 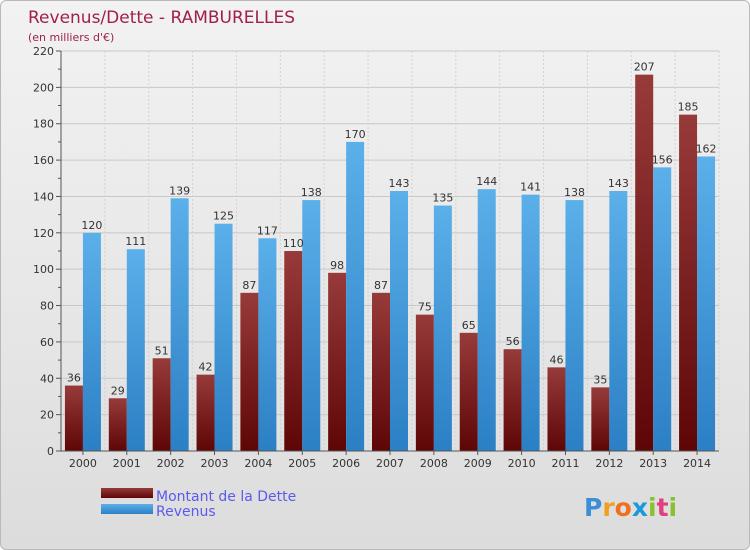 I want to click on y-tick-label: 220, so click(x=43, y=51).